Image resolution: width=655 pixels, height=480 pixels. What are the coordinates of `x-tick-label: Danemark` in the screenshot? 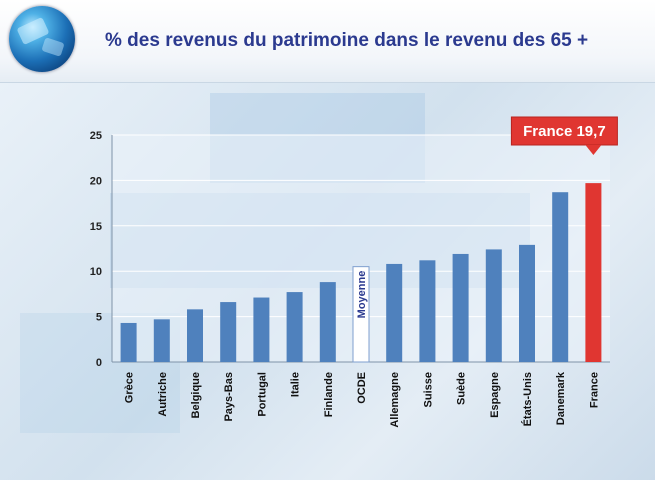 It's located at (561, 398).